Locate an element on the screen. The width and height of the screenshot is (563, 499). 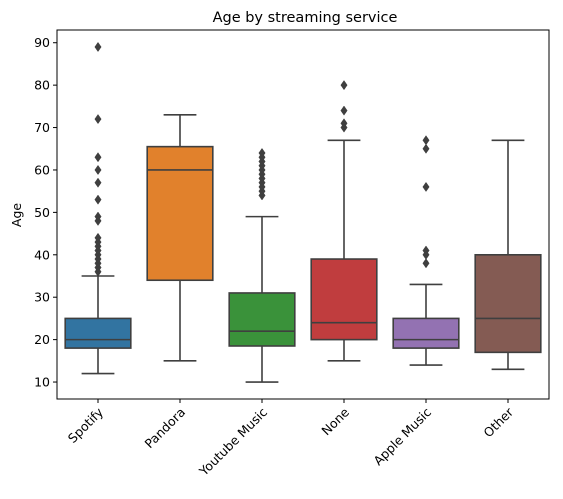
y-tick-label: 60 is located at coordinates (42, 169).